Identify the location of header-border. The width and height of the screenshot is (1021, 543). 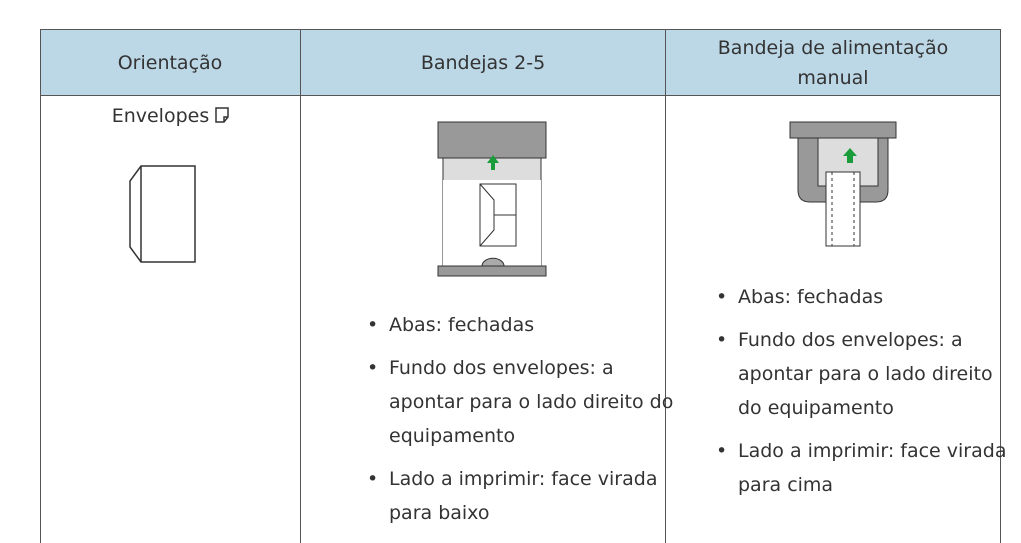
(520, 95).